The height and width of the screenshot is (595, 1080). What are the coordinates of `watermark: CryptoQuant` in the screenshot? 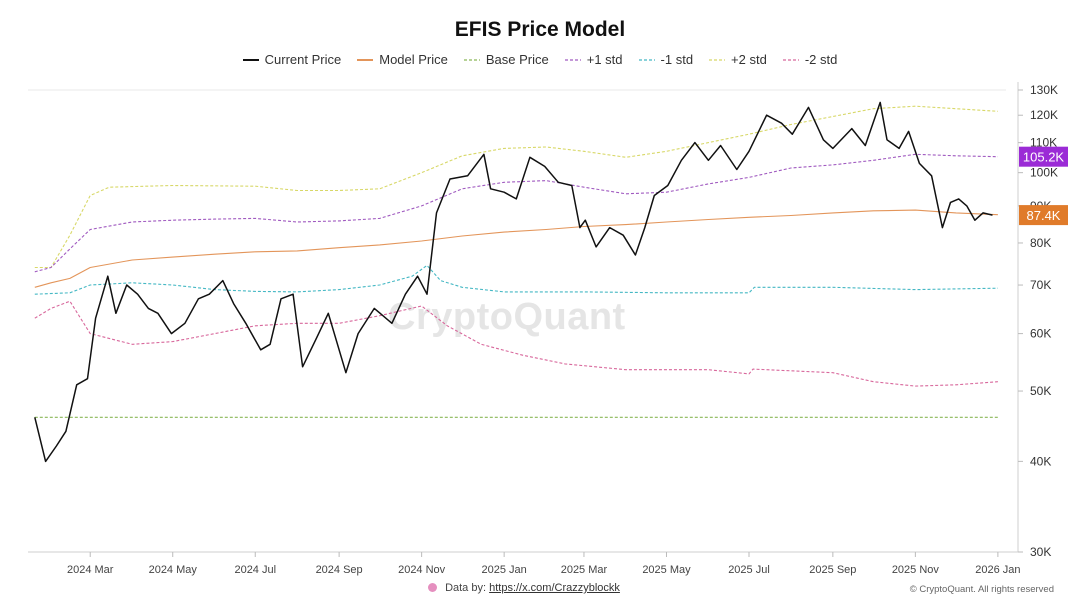 It's located at (507, 317).